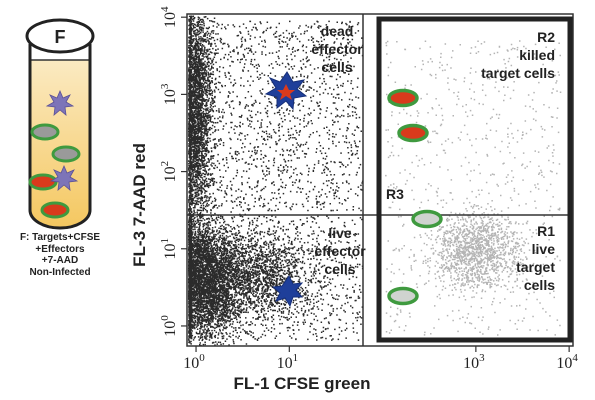 The width and height of the screenshot is (595, 400). What do you see at coordinates (340, 233) in the screenshot?
I see `live-effector-label-line: live` at bounding box center [340, 233].